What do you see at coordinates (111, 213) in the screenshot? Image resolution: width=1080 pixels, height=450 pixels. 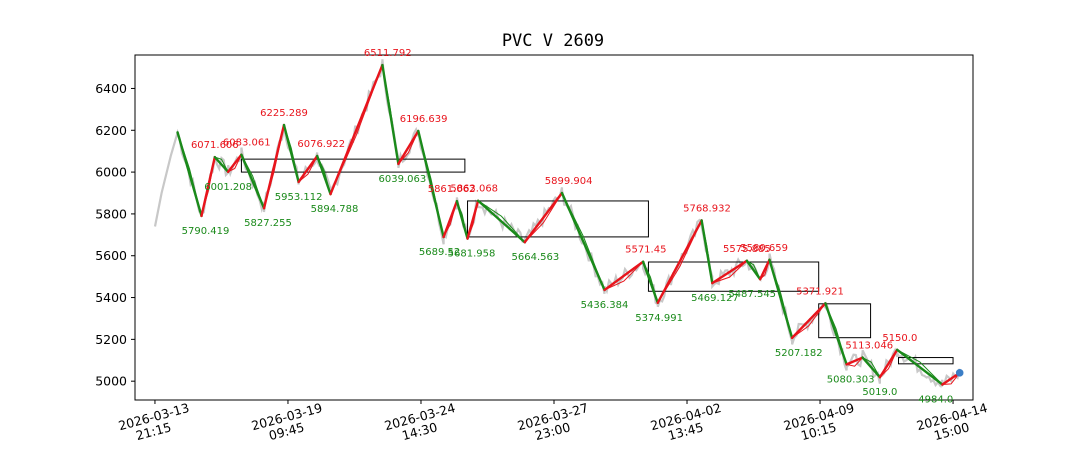 I see `y-tick-label: 5800` at bounding box center [111, 213].